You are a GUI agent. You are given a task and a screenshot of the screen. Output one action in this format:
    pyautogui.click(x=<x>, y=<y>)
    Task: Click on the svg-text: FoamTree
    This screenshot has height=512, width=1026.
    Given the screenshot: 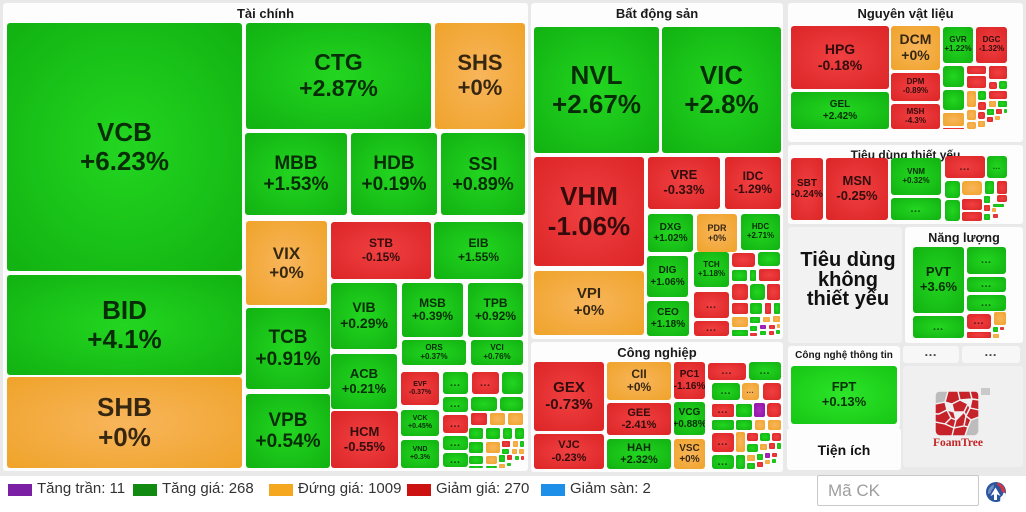 What is the action you would take?
    pyautogui.click(x=958, y=443)
    